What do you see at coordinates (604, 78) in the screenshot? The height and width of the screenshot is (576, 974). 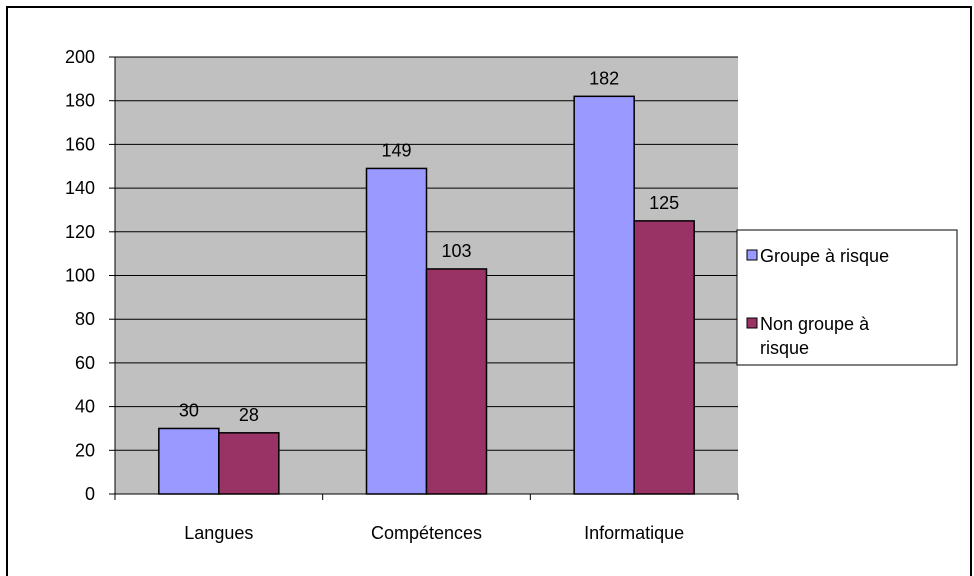 I see `data-label-informatique-series-1: 182` at bounding box center [604, 78].